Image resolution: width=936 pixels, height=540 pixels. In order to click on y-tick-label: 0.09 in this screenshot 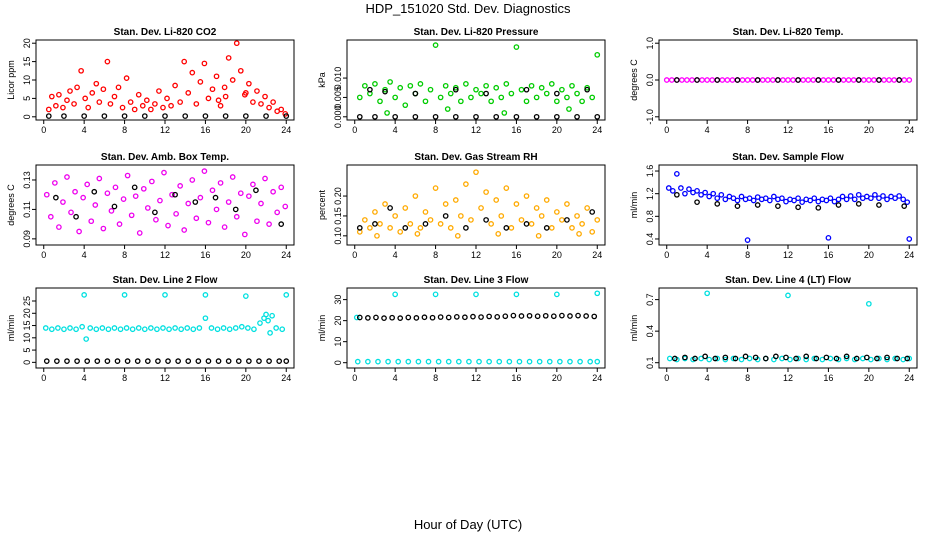, I will do `click(27, 239)`.